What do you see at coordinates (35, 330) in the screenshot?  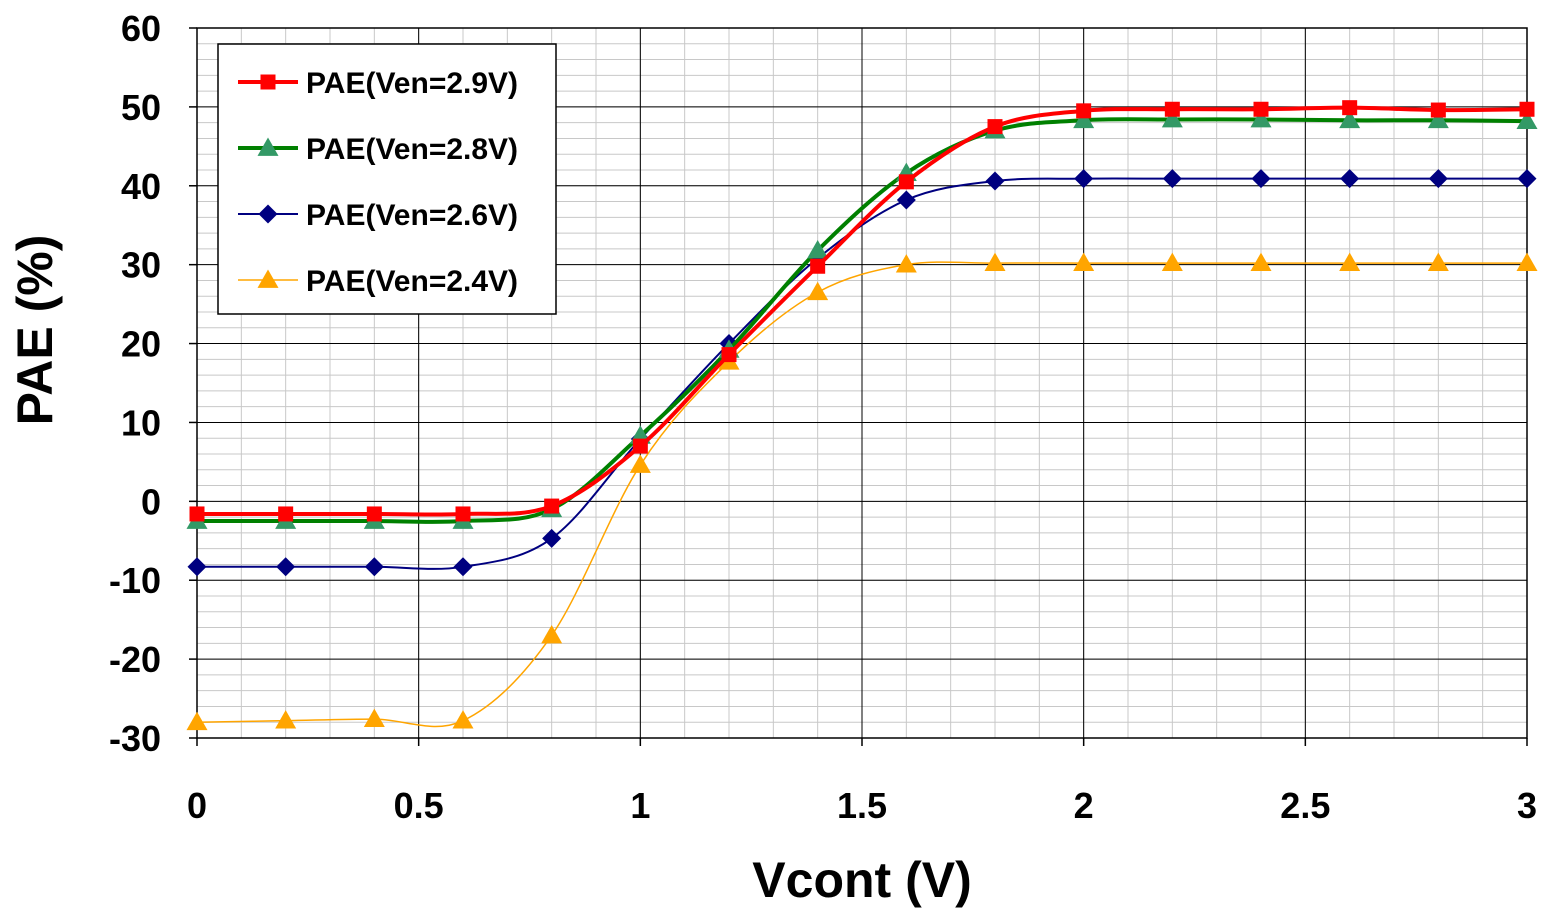 I see `y-axis-title: PAE (%)` at bounding box center [35, 330].